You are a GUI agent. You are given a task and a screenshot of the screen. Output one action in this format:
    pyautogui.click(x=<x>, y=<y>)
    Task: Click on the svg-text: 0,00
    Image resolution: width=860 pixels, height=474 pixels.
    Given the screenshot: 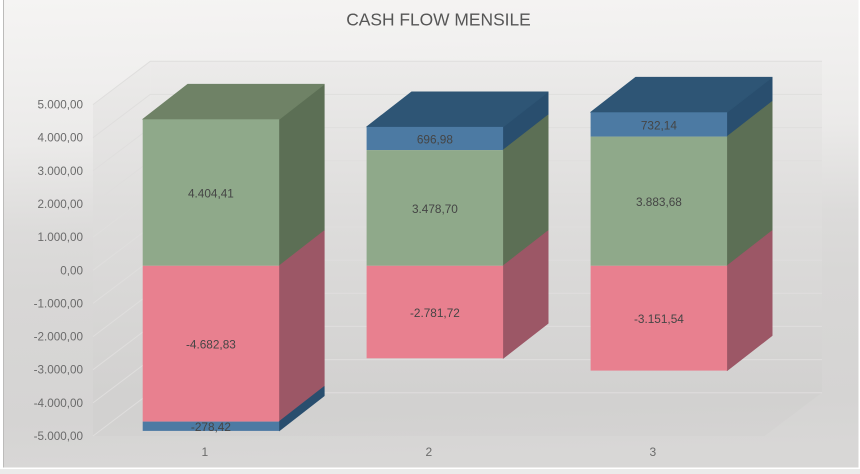 What is the action you would take?
    pyautogui.click(x=71, y=270)
    